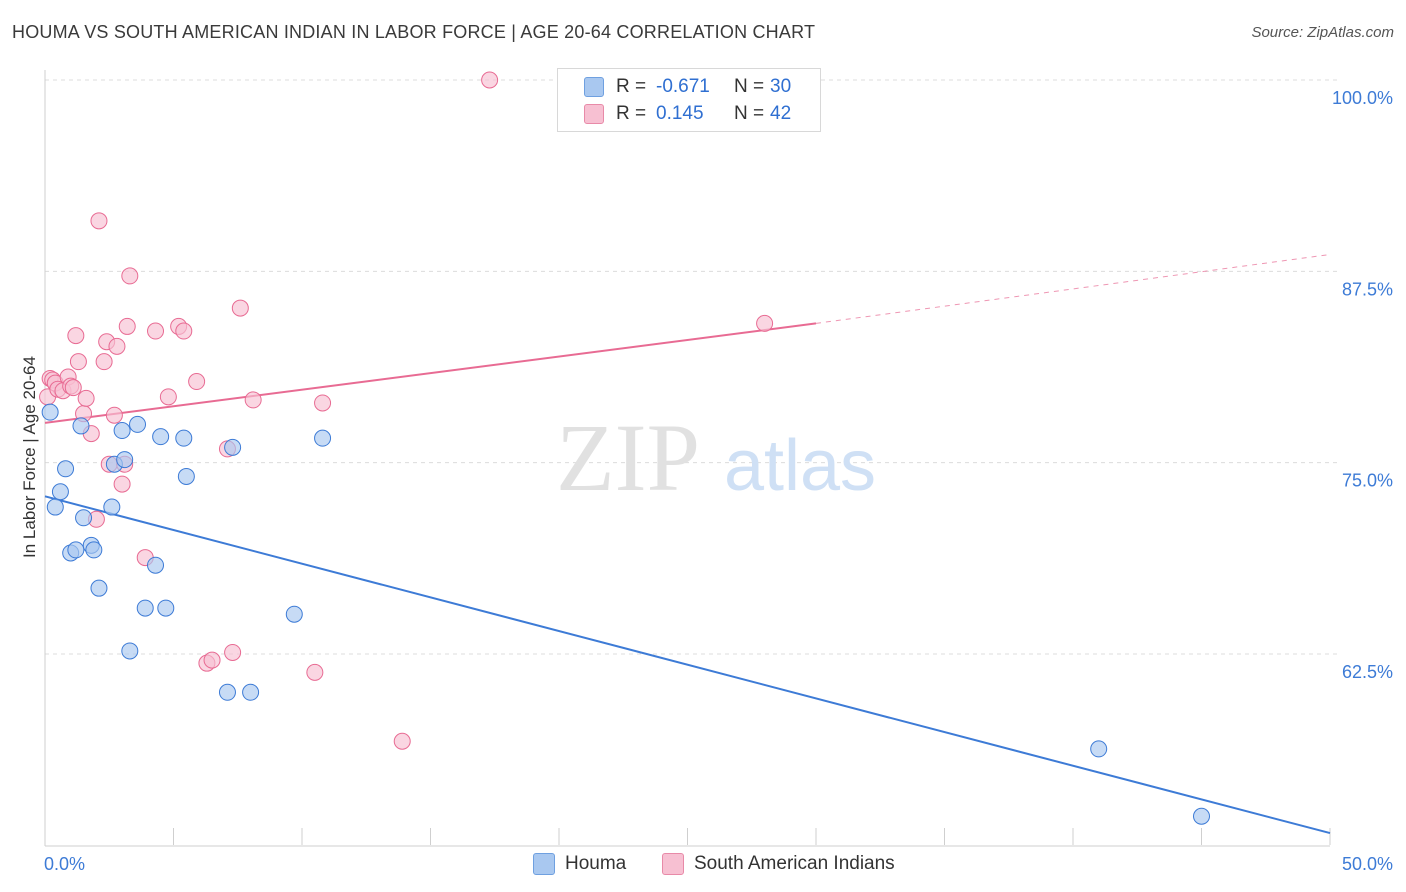 The image size is (1406, 892). I want to click on legend-n-value: 42, so click(781, 113).